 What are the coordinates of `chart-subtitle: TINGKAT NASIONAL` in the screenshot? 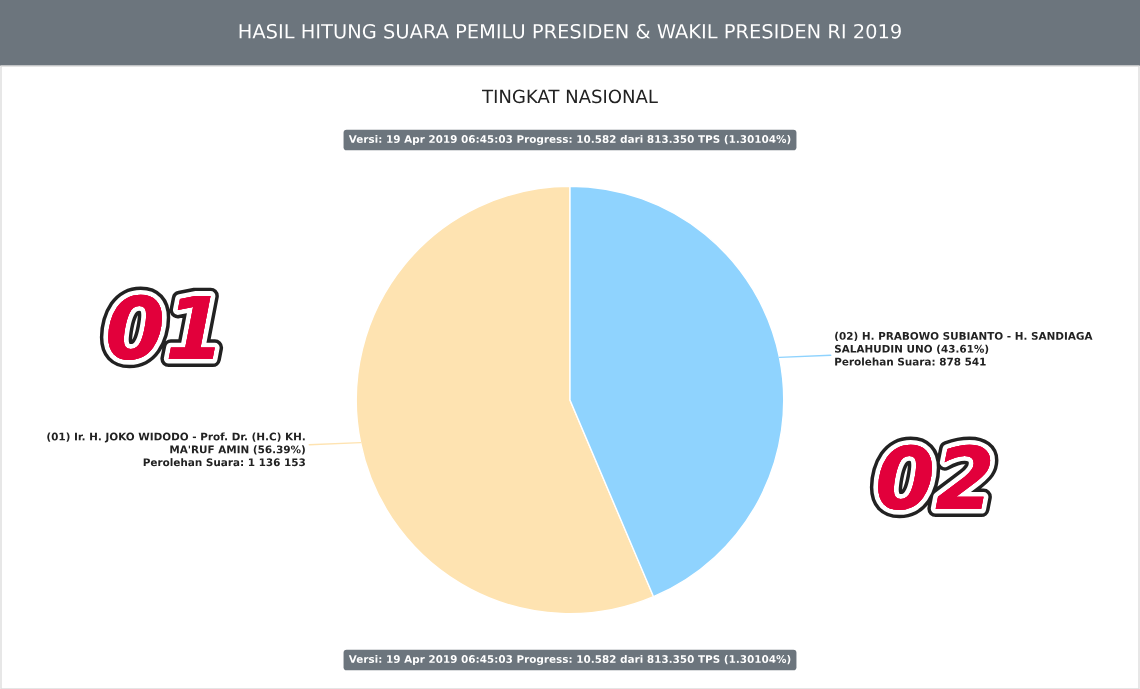 It's located at (570, 96).